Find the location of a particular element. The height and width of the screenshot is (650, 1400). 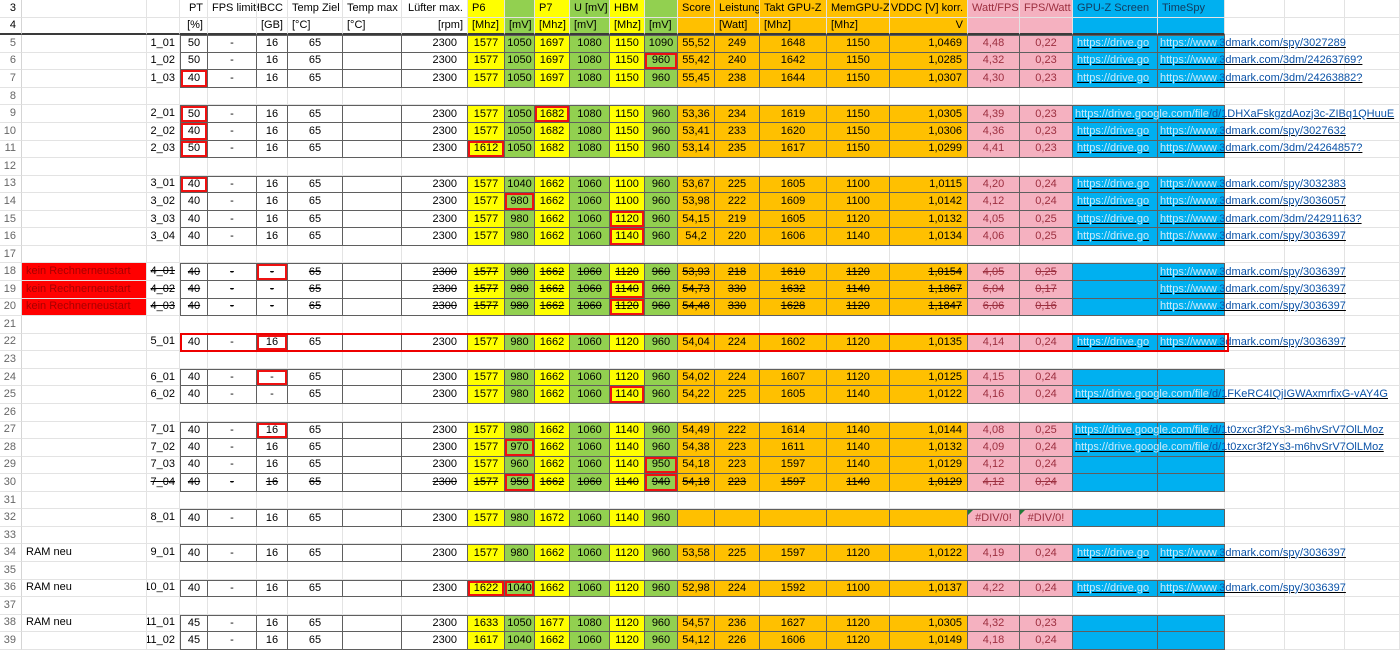

row-note: RAM neu is located at coordinates (84, 588).